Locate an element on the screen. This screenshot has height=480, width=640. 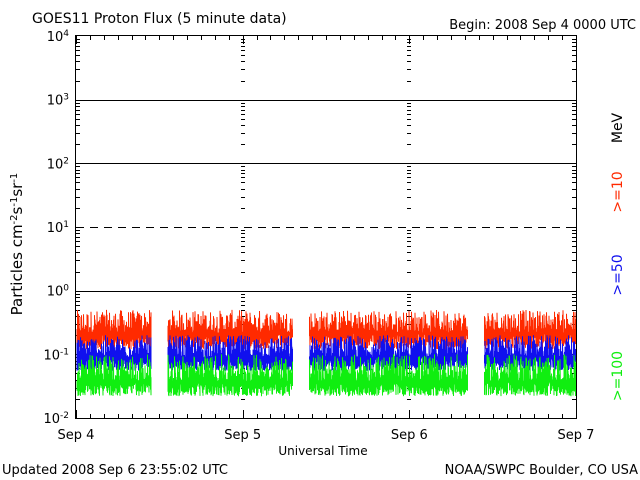
y-tick-label-0: 10⁻² is located at coordinates (56, 419).